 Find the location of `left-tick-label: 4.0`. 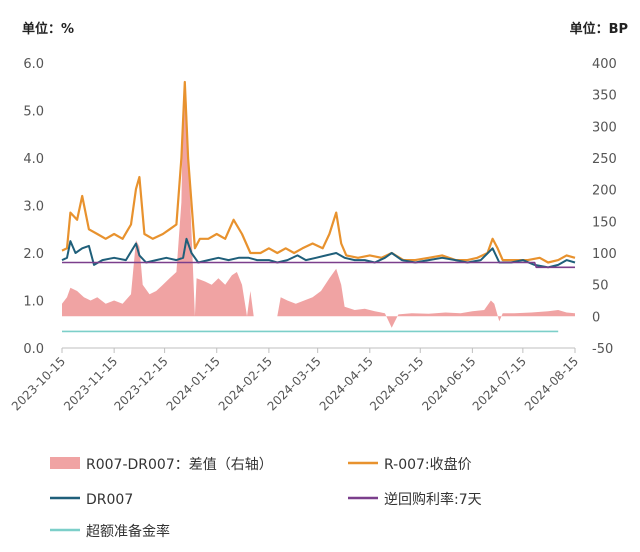

left-tick-label: 4.0 is located at coordinates (33, 159).